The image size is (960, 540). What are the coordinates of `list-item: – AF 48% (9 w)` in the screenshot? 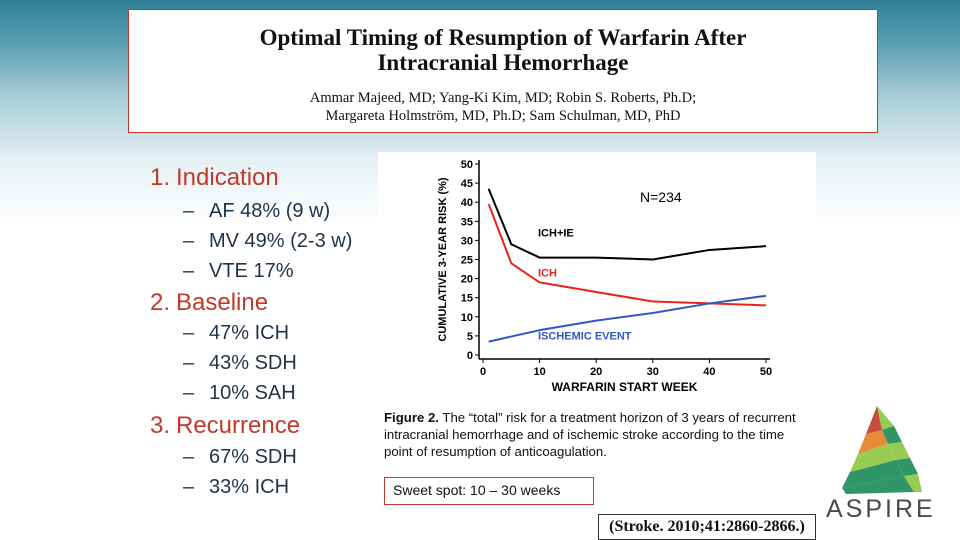 It's located at (257, 211).